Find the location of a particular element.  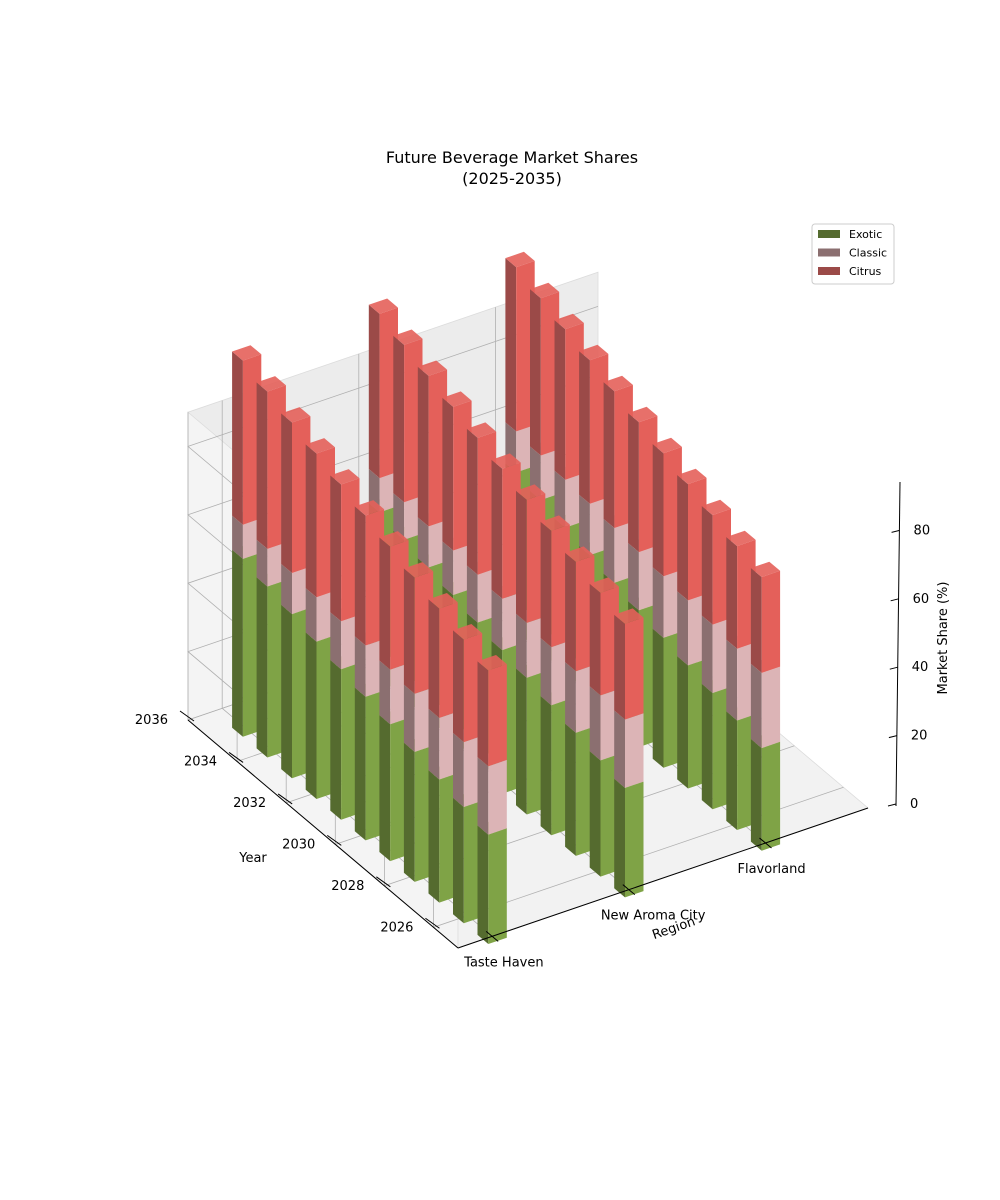

share-tick-label: 20 is located at coordinates (919, 736).